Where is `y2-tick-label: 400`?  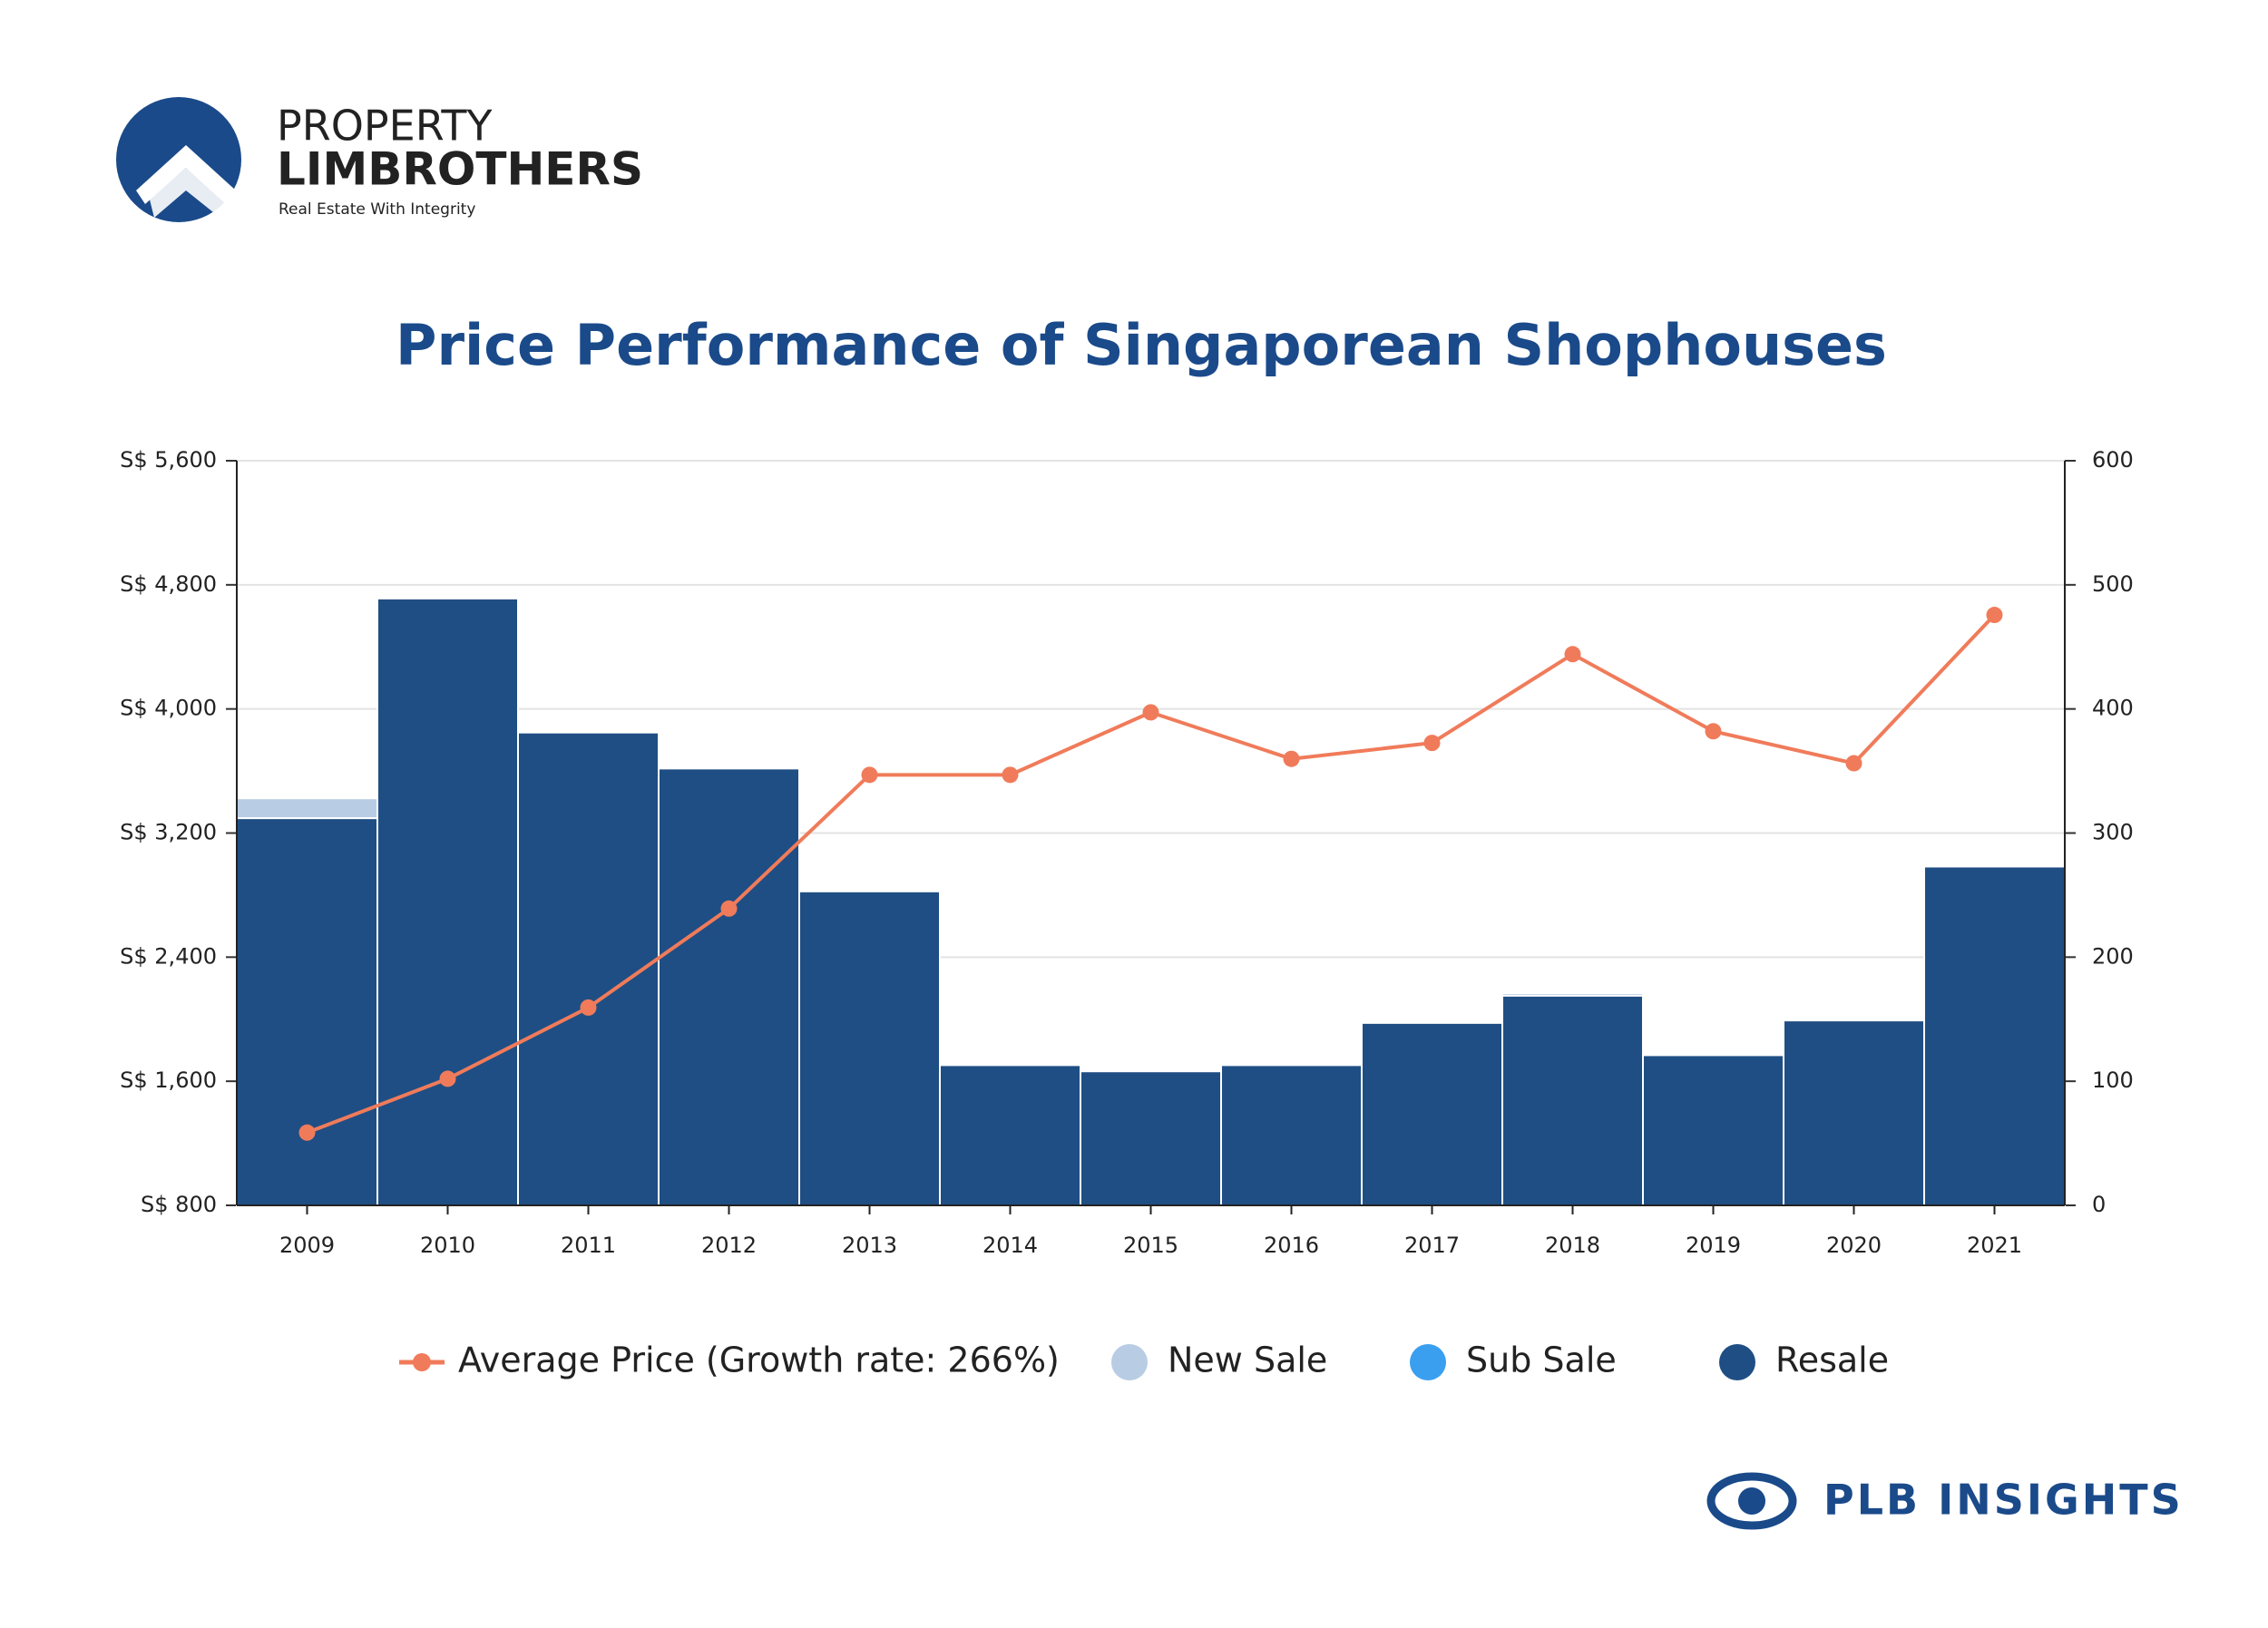
y2-tick-label: 400 is located at coordinates (2113, 708).